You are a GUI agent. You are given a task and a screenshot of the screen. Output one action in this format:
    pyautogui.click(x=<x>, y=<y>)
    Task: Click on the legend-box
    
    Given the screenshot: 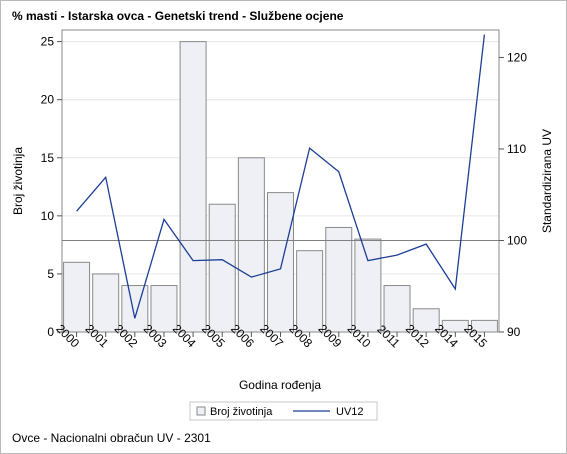 What is the action you would take?
    pyautogui.click(x=283, y=411)
    